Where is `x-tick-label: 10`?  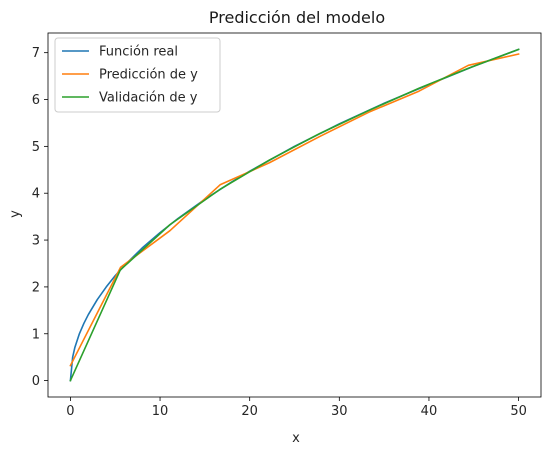 x-tick-label: 10 is located at coordinates (160, 411).